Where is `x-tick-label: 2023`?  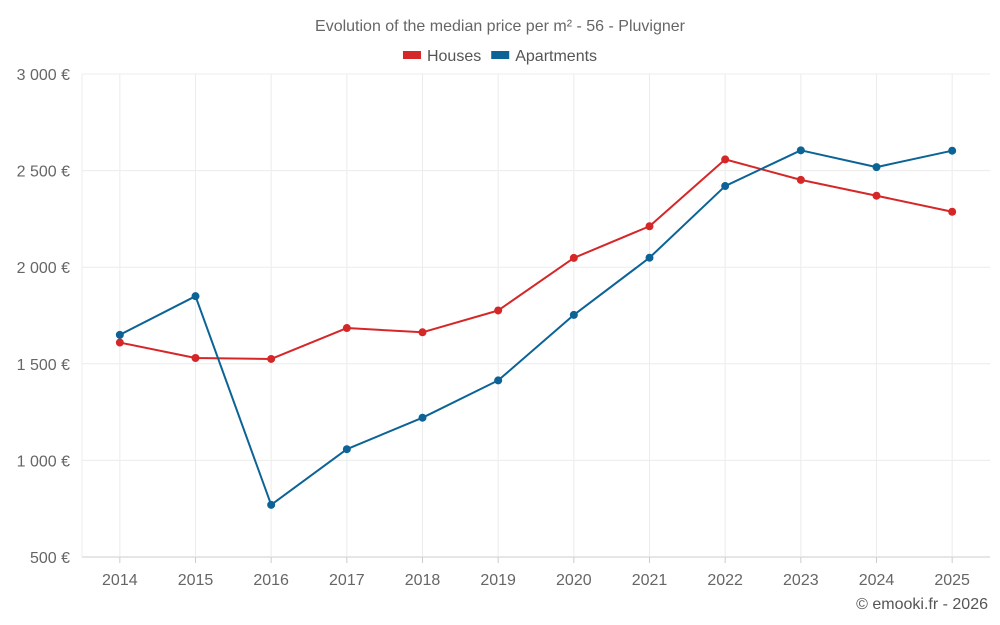 x-tick-label: 2023 is located at coordinates (801, 580).